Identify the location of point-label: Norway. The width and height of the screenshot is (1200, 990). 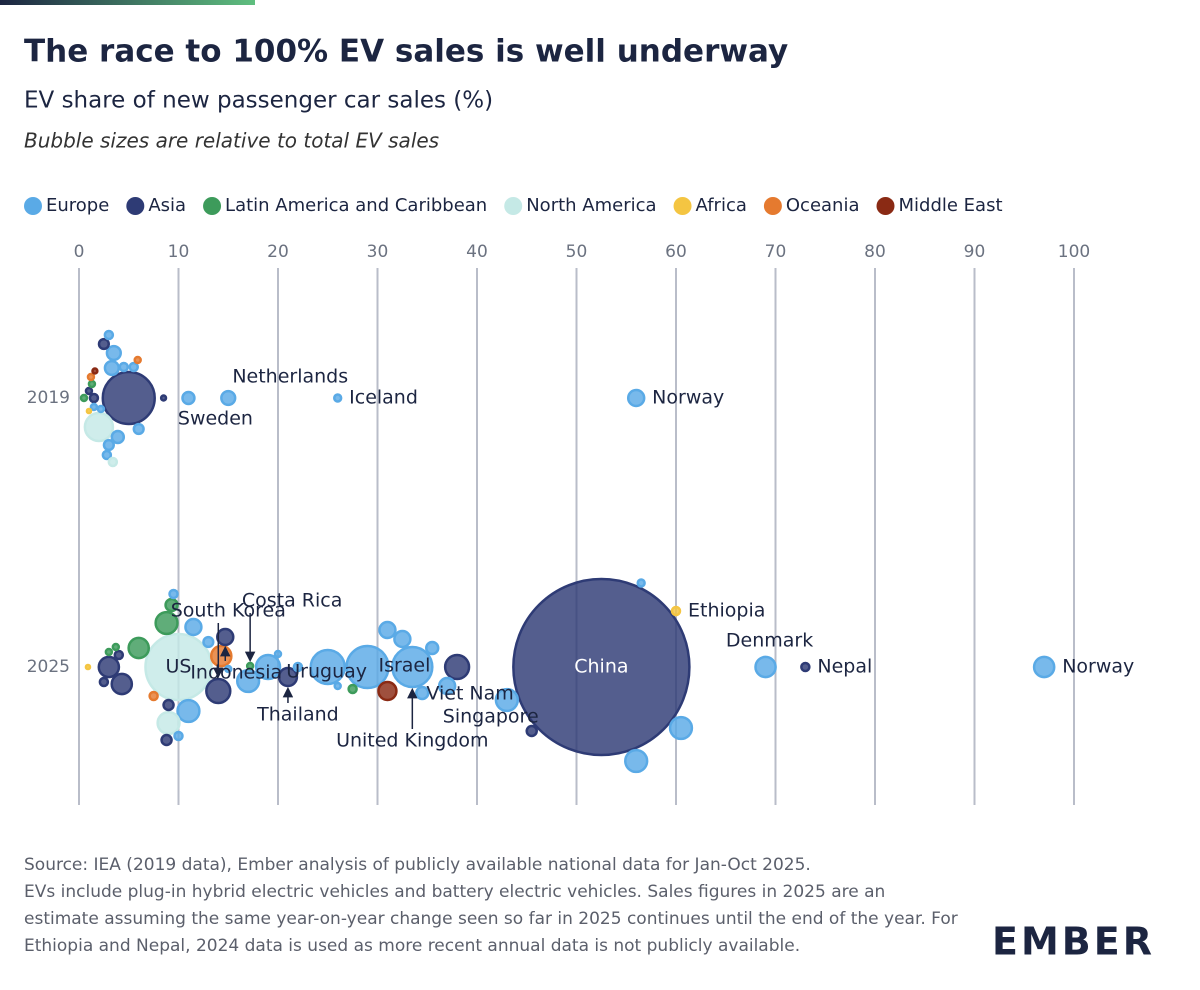
(1098, 667).